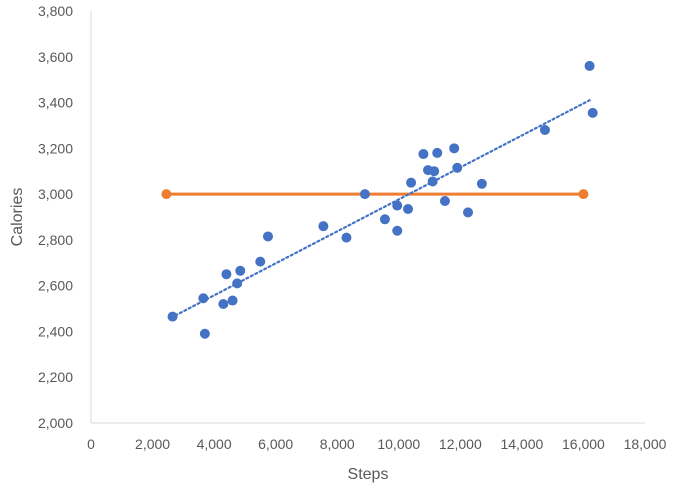  Describe the element at coordinates (460, 444) in the screenshot. I see `x-tick-label: 12,000` at that location.